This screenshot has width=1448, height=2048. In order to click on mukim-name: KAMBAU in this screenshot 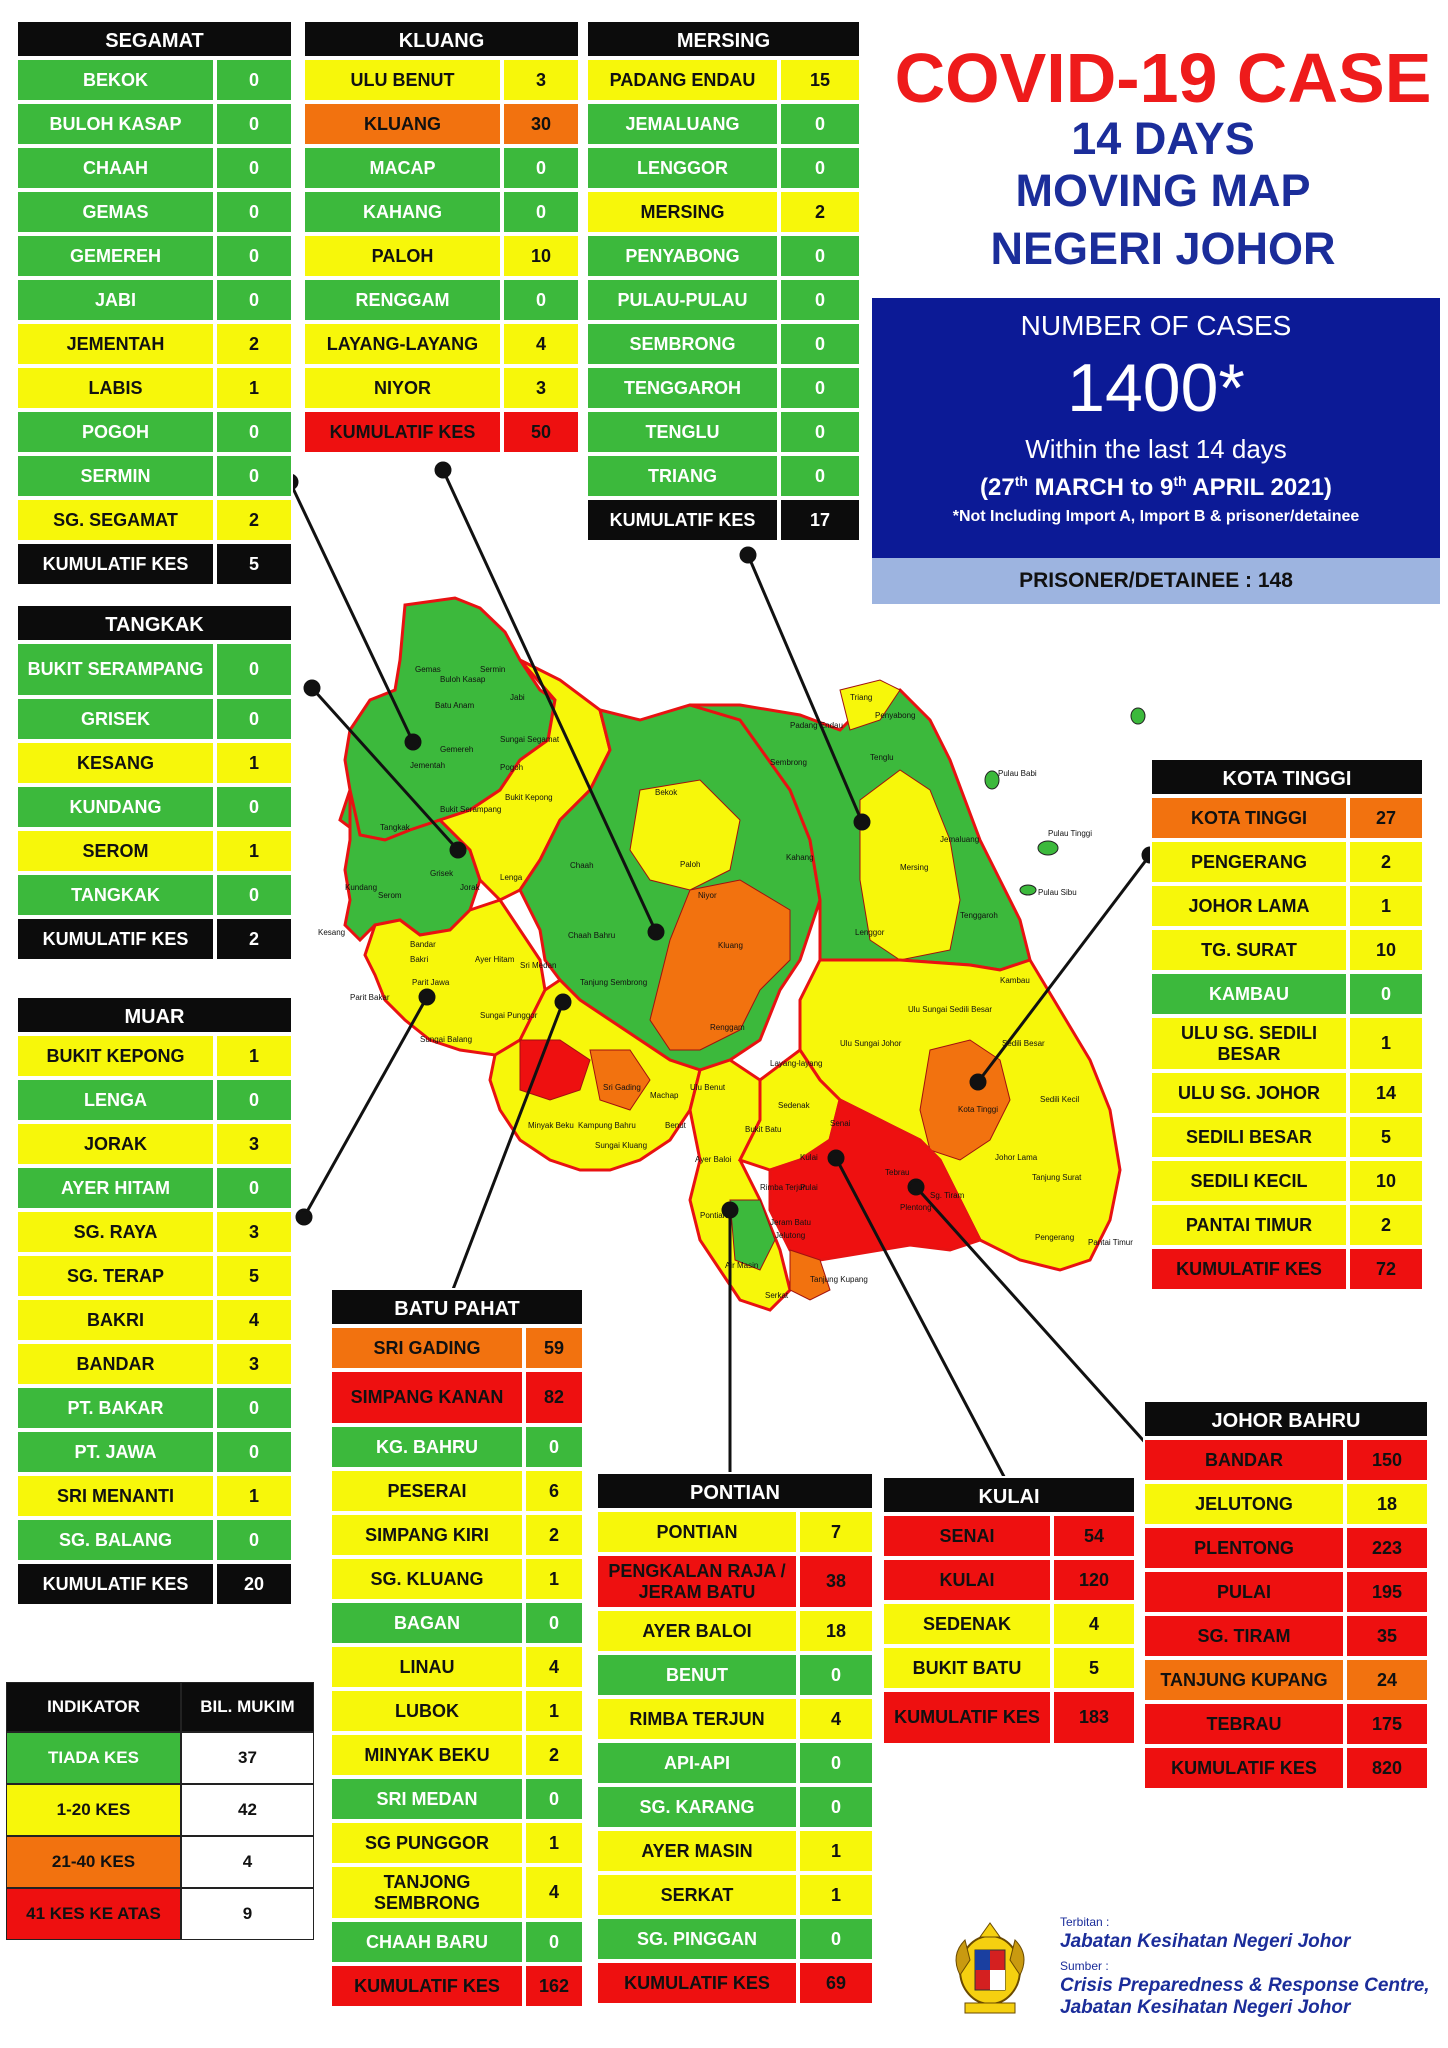, I will do `click(1249, 994)`.